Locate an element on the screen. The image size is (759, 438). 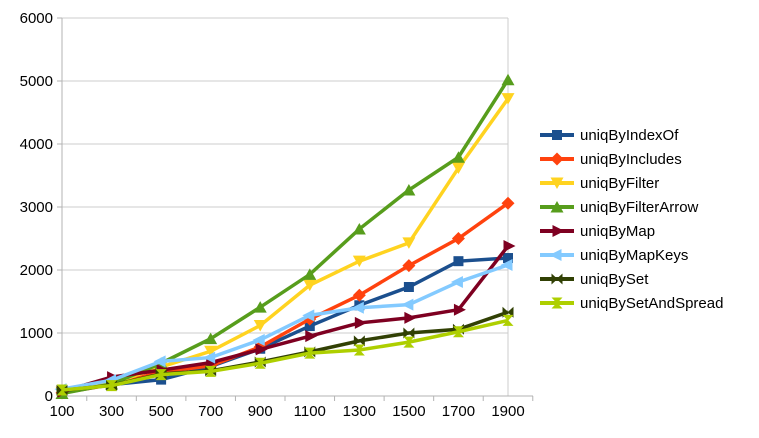
legend-marker-uniqByMap is located at coordinates (558, 231).